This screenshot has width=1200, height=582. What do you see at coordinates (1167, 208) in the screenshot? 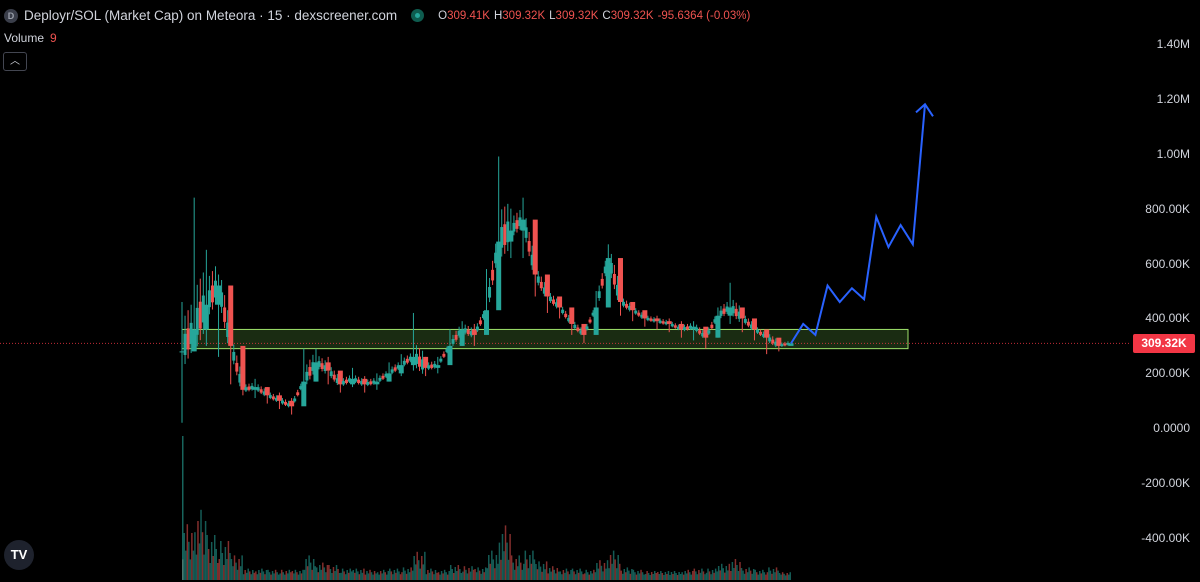
I see `y-tick-label: 800.00K` at bounding box center [1167, 208].